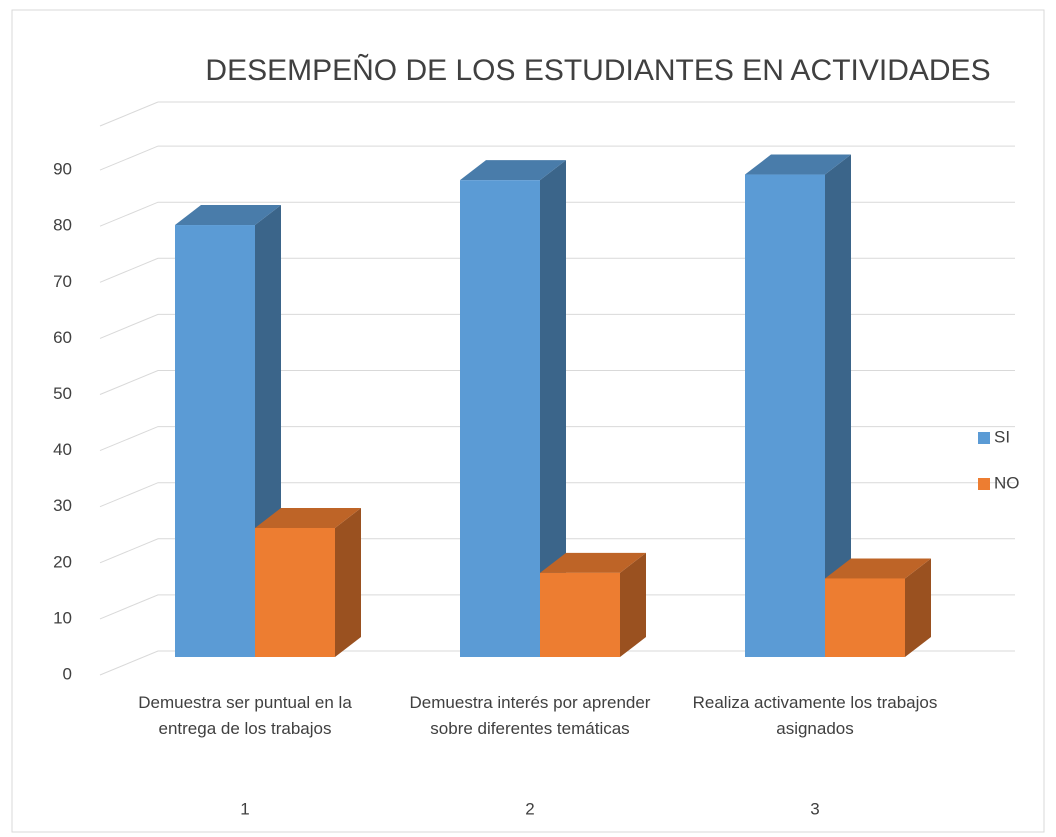 This screenshot has height=837, width=1056. I want to click on wall-top, so click(129, 114).